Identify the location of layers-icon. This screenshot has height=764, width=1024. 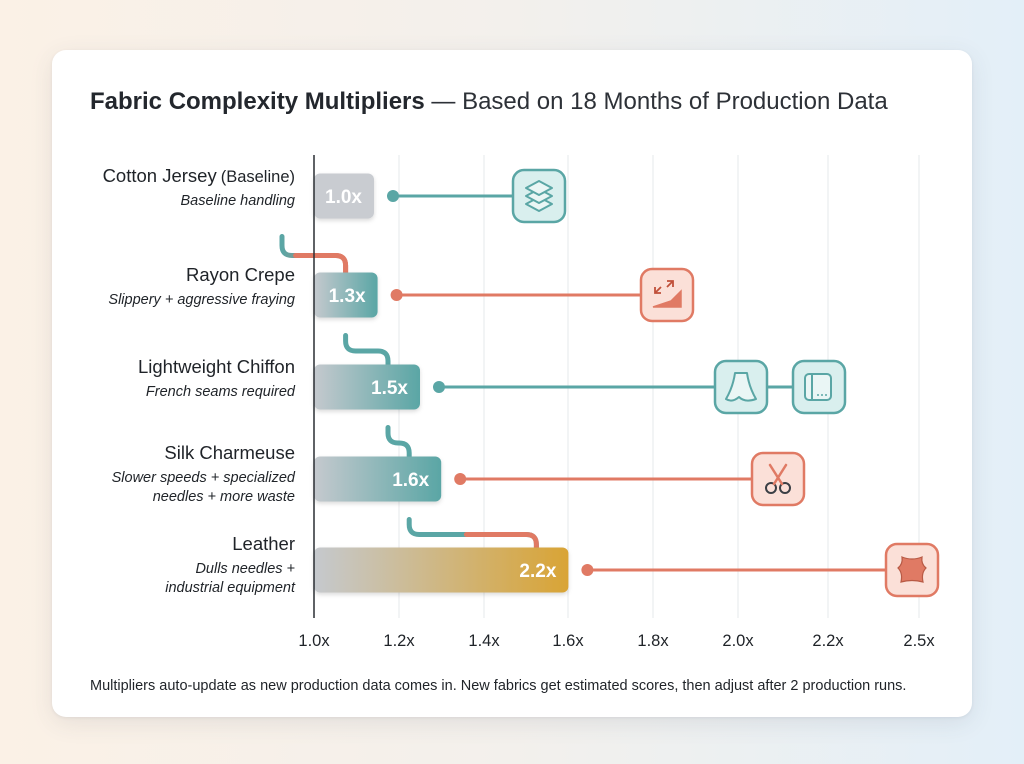
(539, 196).